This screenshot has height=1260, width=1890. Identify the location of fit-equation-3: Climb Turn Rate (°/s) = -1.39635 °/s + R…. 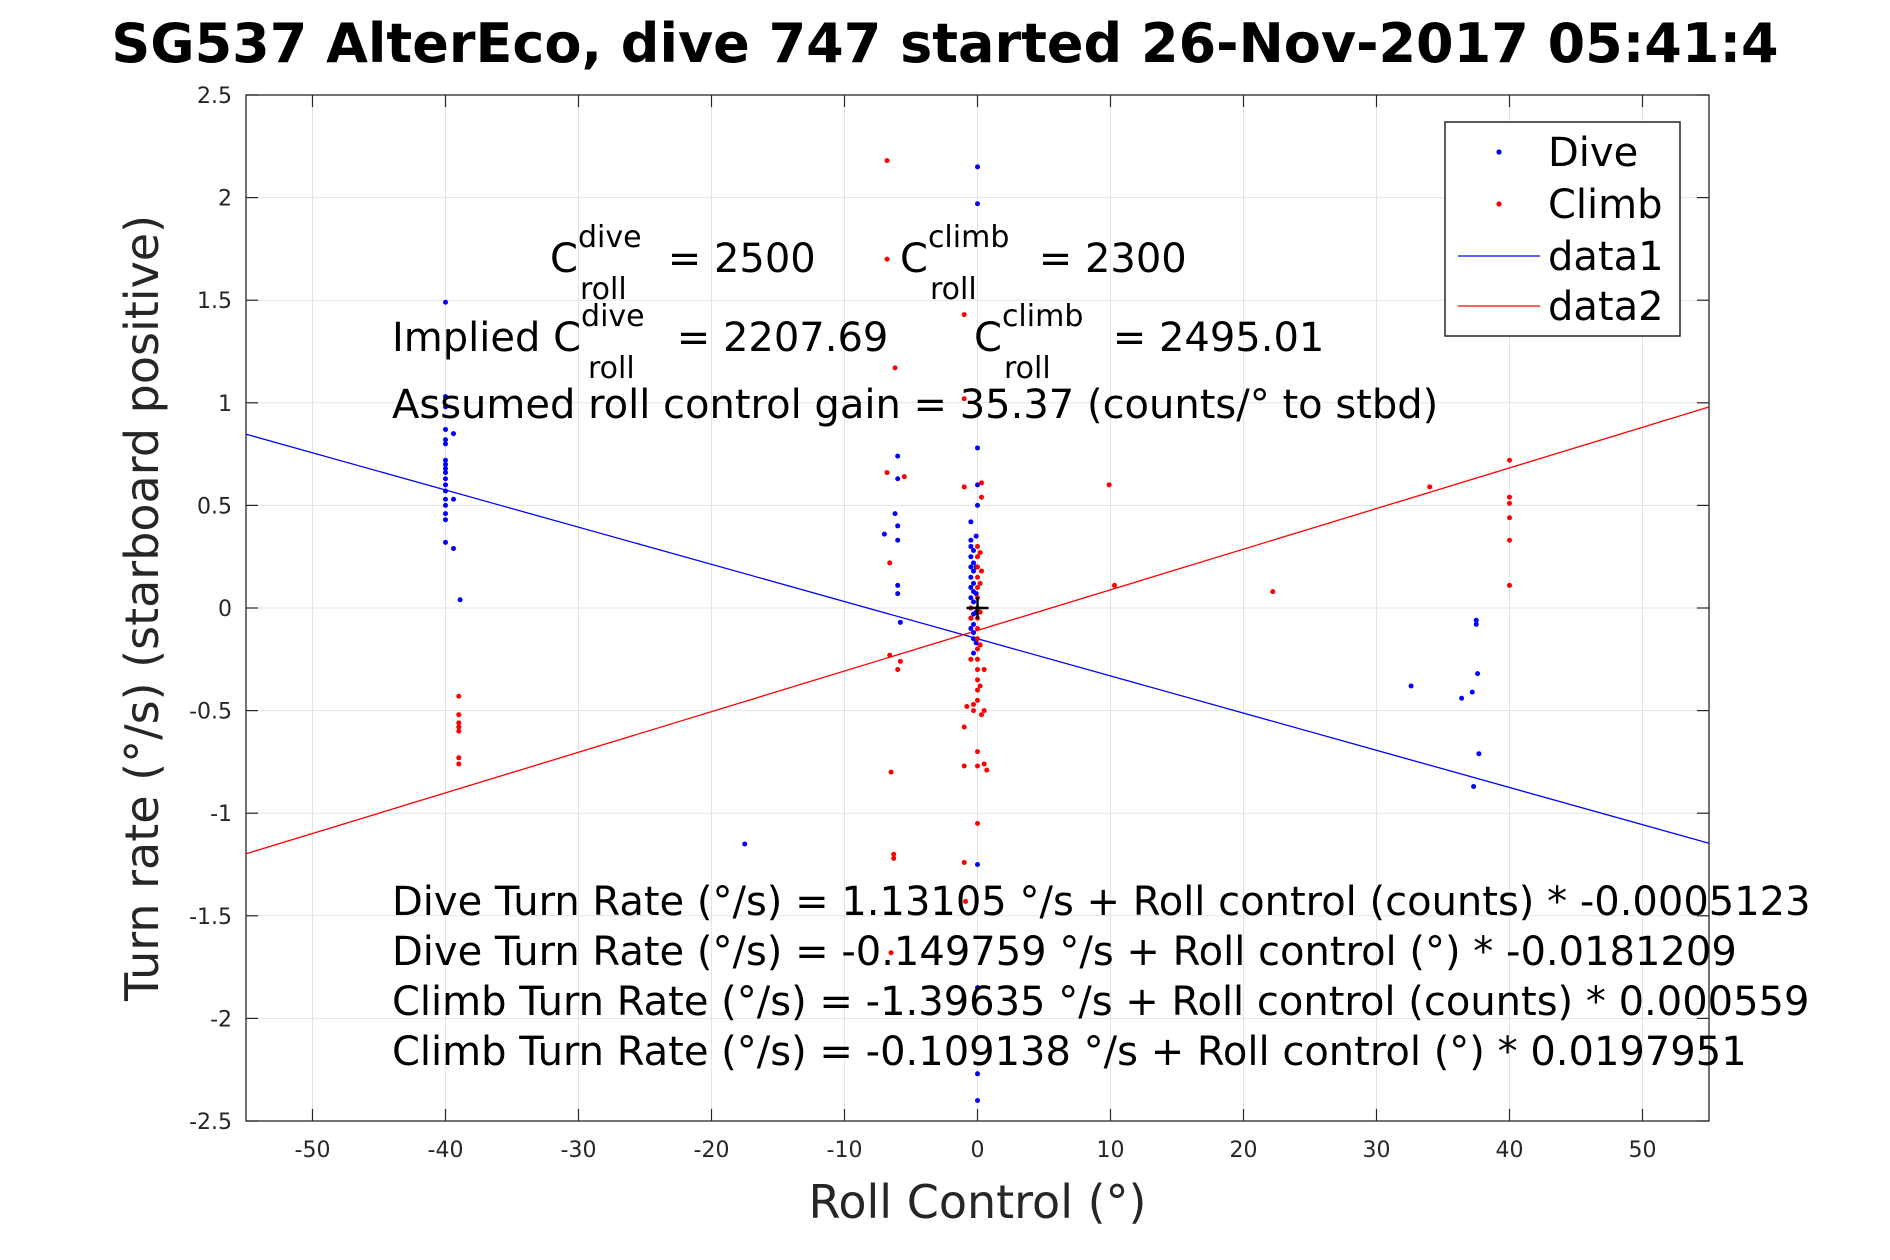
(1100, 1002).